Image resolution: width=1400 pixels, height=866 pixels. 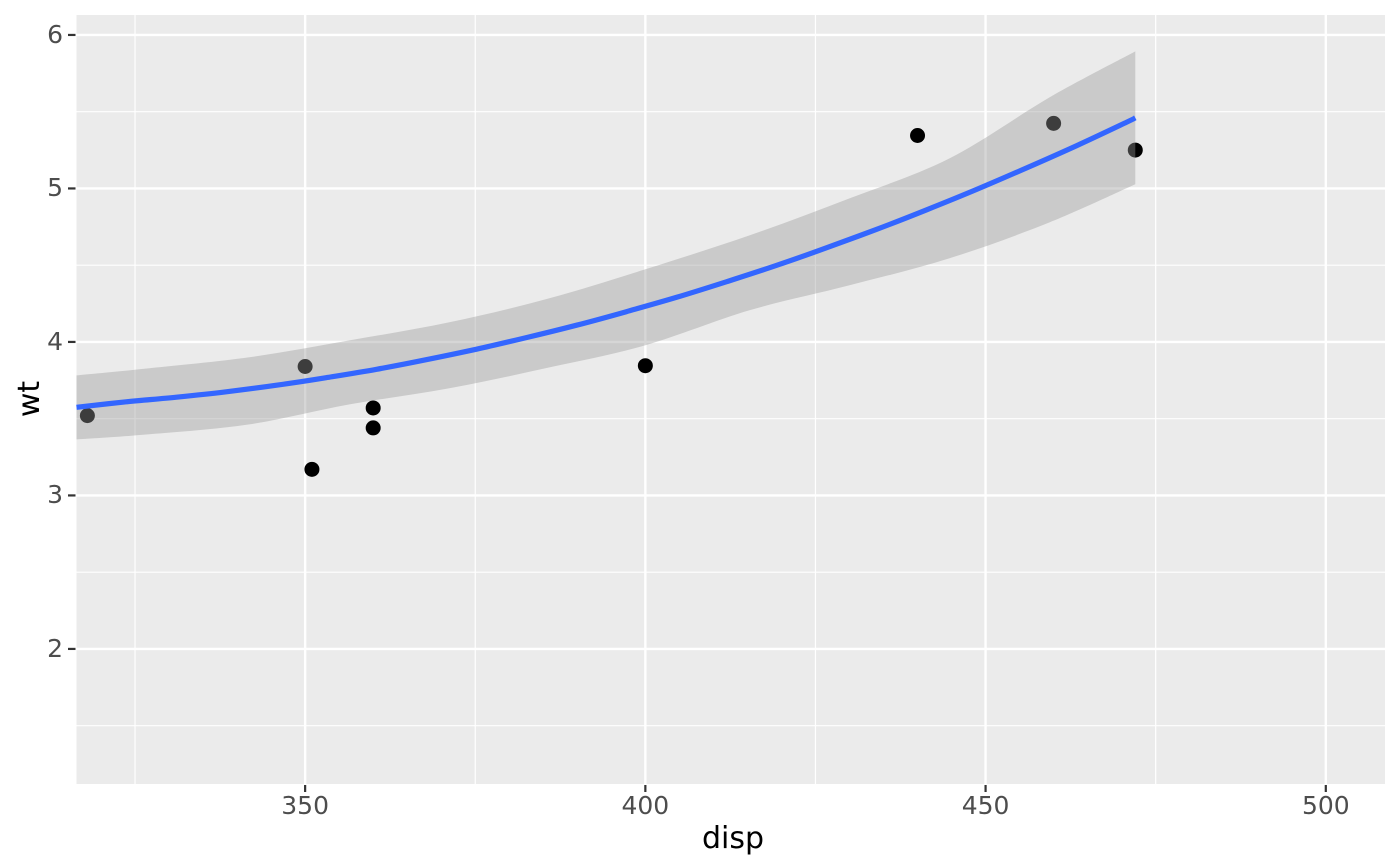 What do you see at coordinates (55, 648) in the screenshot?
I see `y-tick-label: 2` at bounding box center [55, 648].